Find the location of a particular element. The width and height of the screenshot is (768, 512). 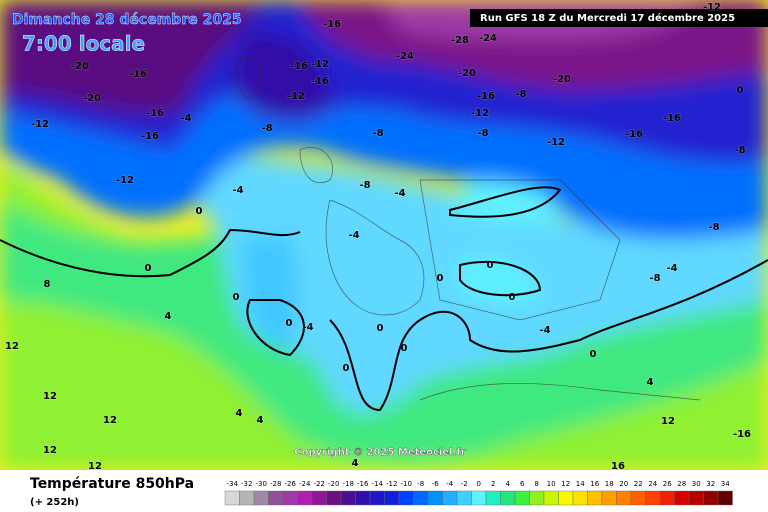

lead-time: (+ 252h) is located at coordinates (54, 502).